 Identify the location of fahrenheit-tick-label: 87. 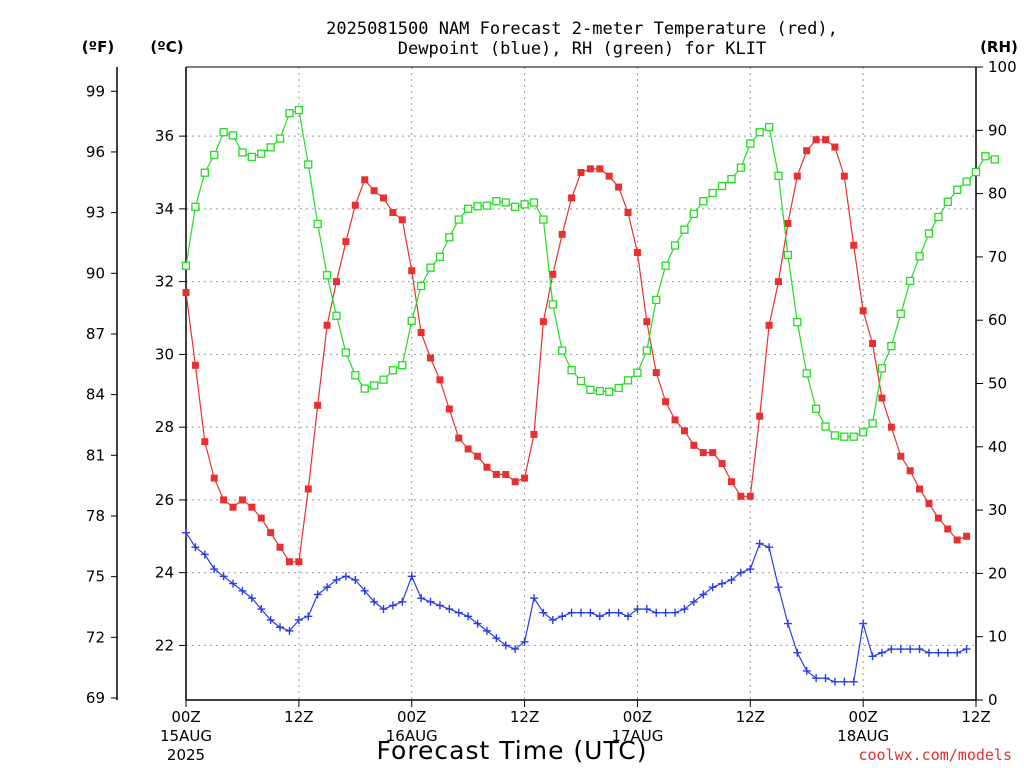
(95, 334).